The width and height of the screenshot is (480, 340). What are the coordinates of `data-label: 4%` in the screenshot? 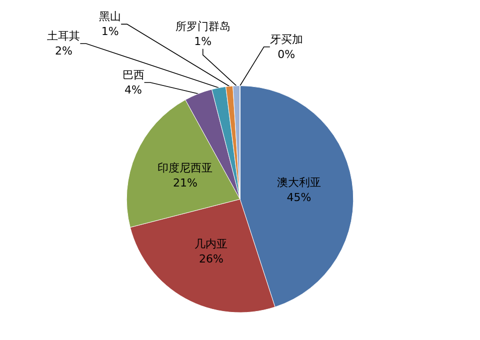 It's located at (133, 90).